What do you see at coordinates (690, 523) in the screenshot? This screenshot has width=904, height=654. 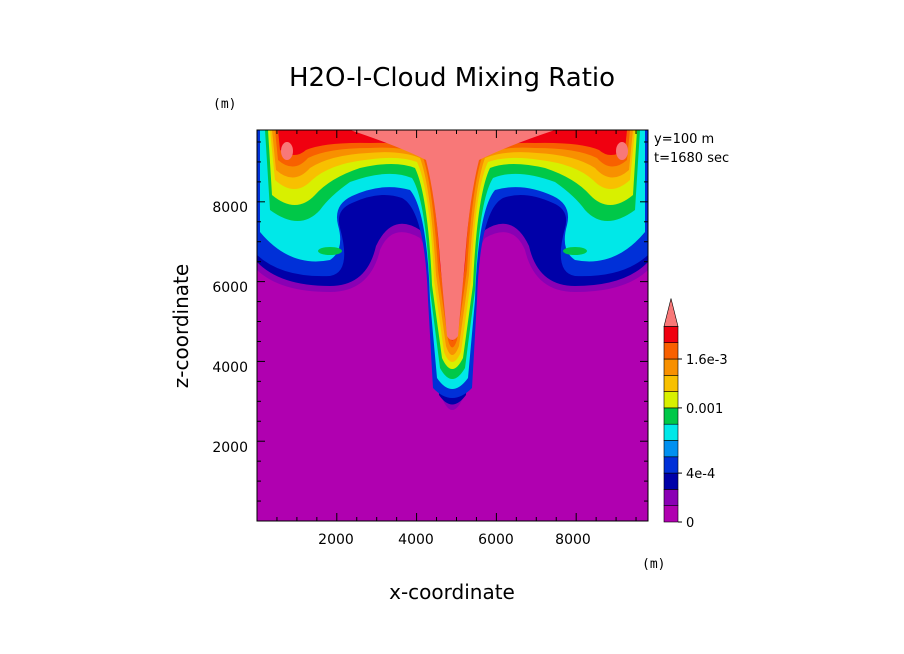 I see `colorbar-tick-label: 0` at bounding box center [690, 523].